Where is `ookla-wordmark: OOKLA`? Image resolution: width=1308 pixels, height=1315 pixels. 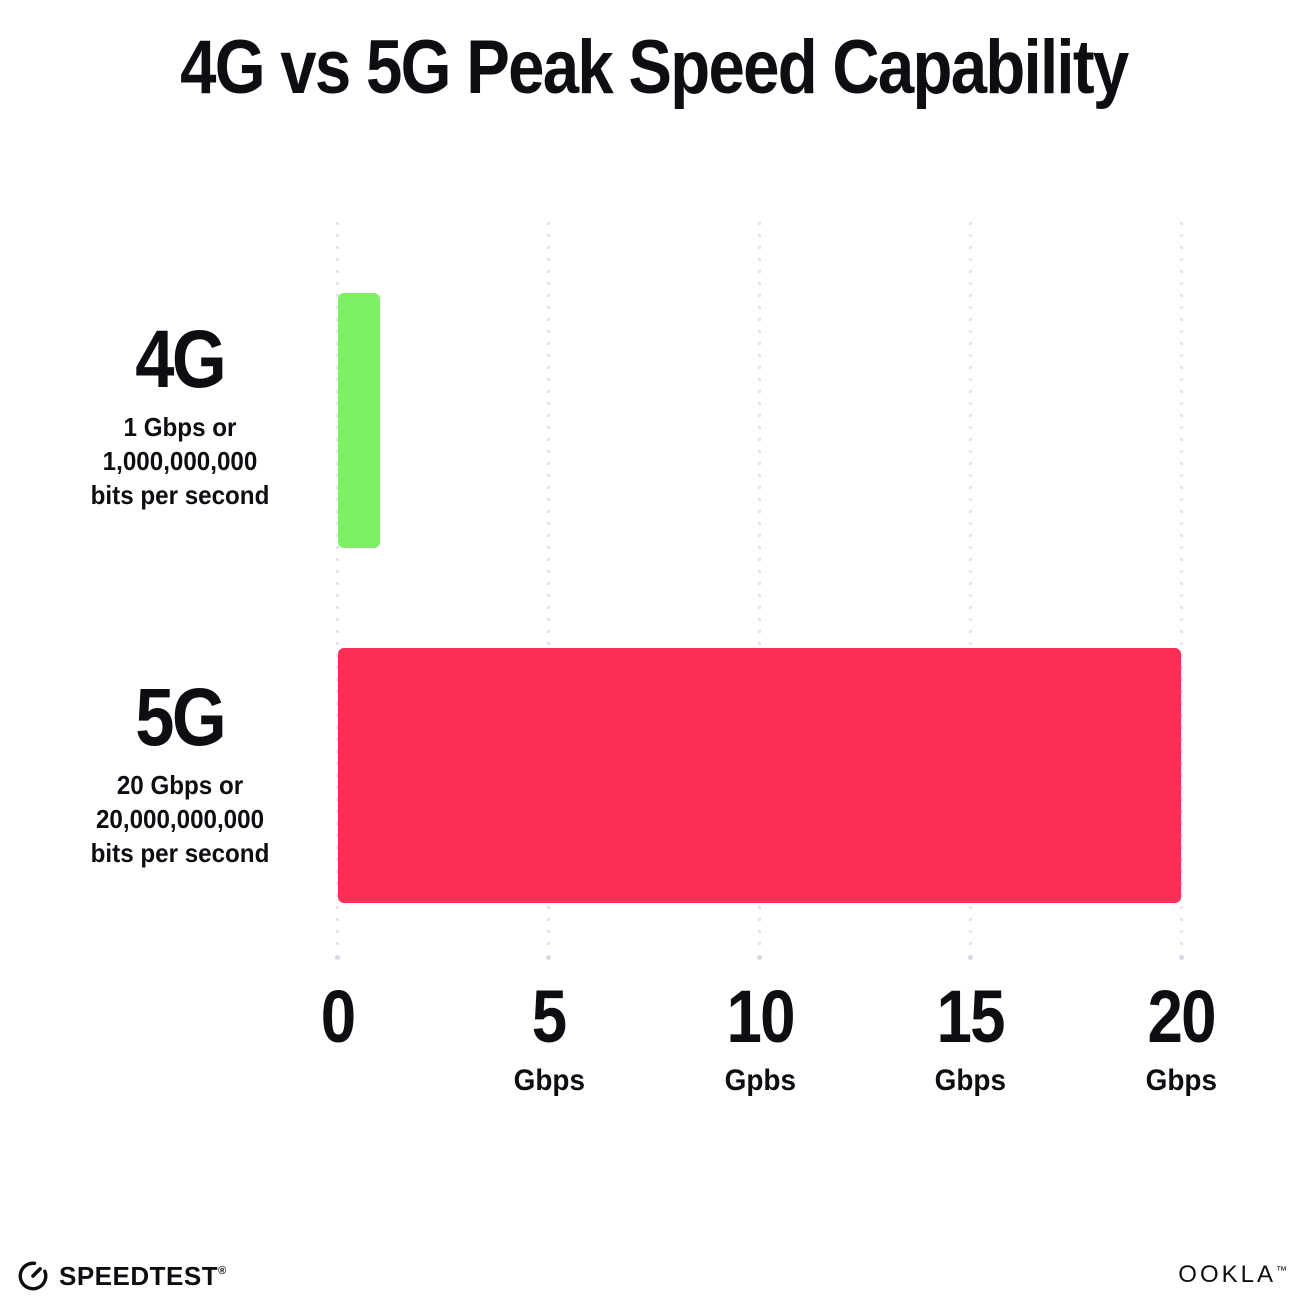
ookla-wordmark: OOKLA is located at coordinates (1227, 1274).